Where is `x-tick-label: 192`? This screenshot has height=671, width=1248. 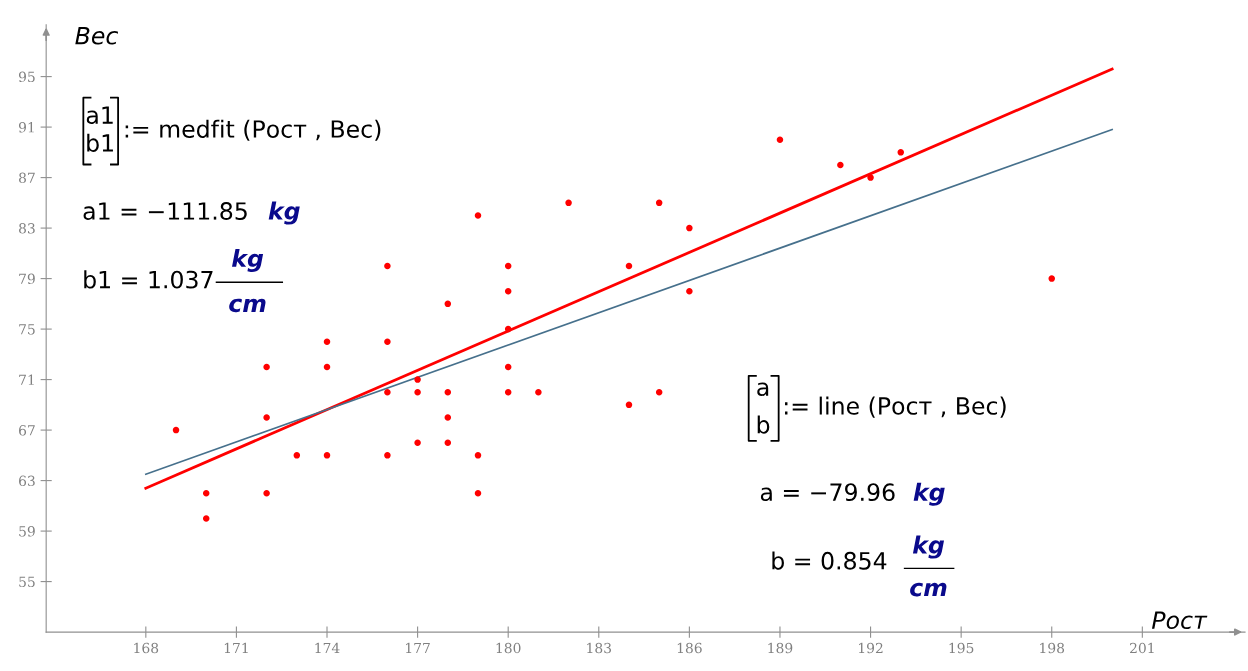 x-tick-label: 192 is located at coordinates (871, 648).